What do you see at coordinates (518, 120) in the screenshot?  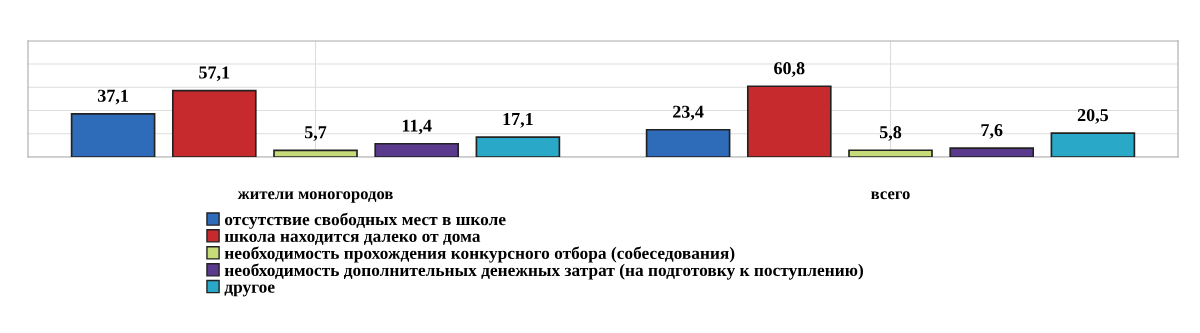 I see `data-label: 17,1` at bounding box center [518, 120].